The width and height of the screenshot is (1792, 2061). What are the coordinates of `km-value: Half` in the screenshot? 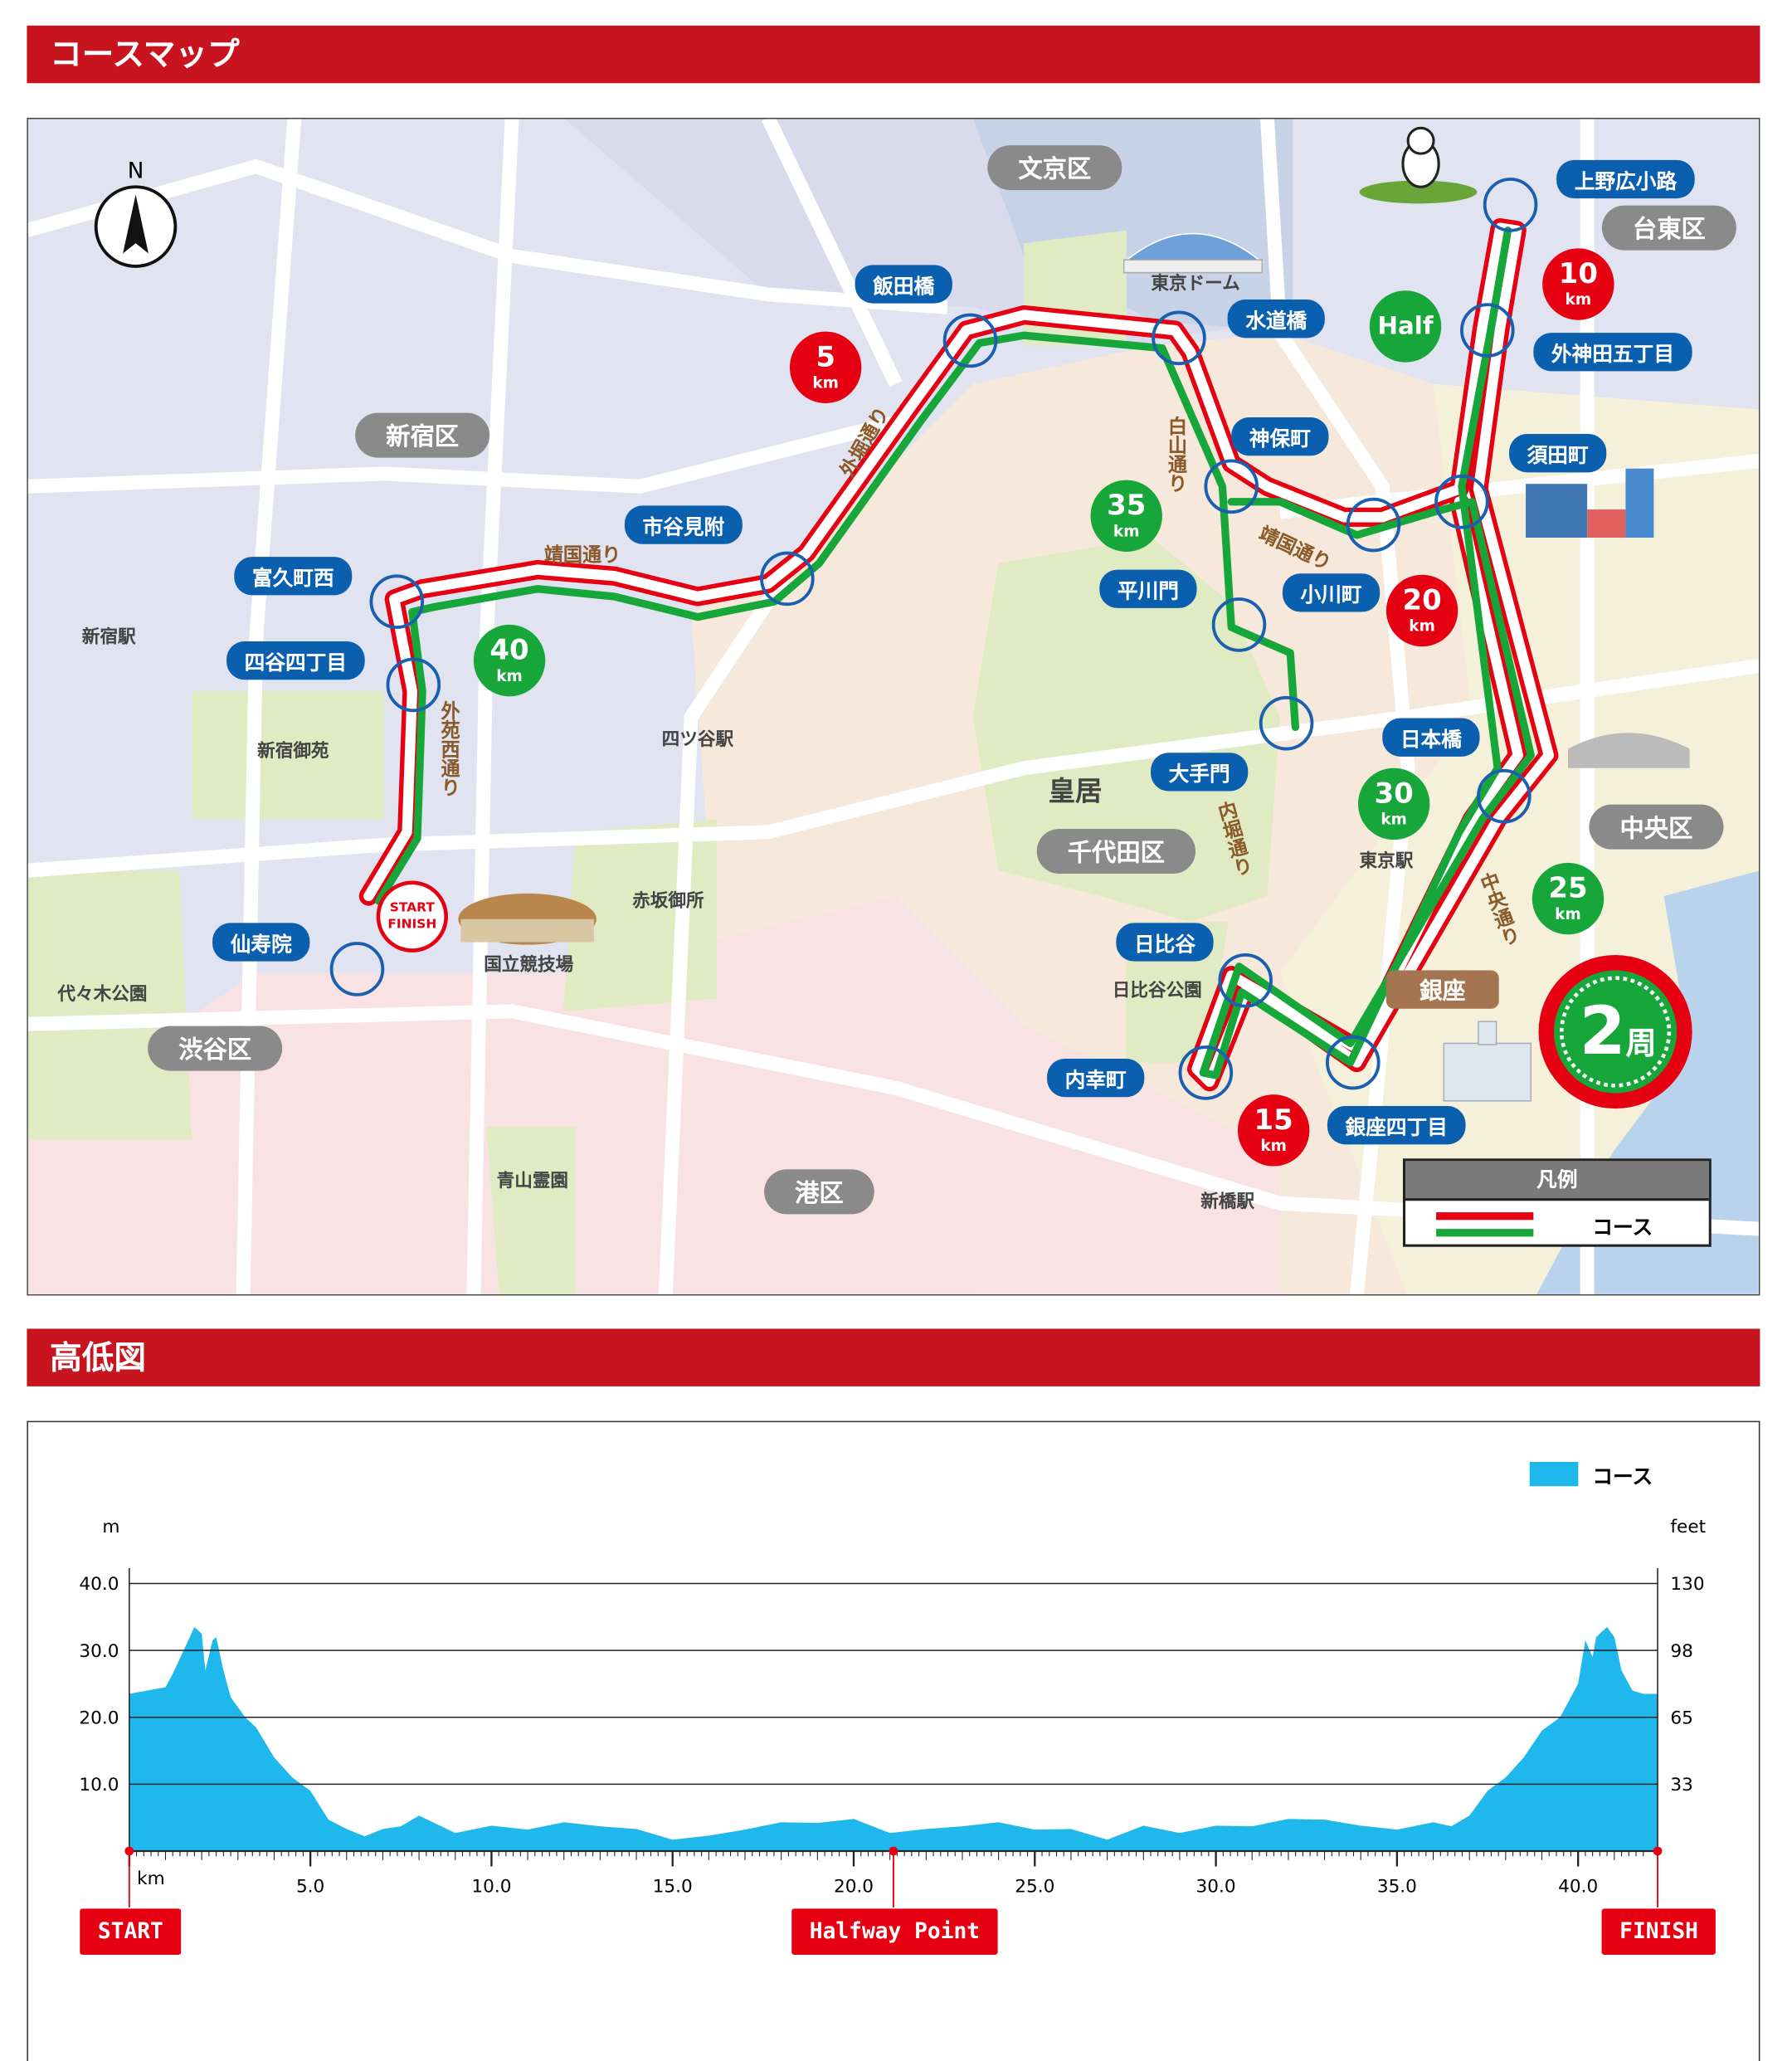 It's located at (1405, 325).